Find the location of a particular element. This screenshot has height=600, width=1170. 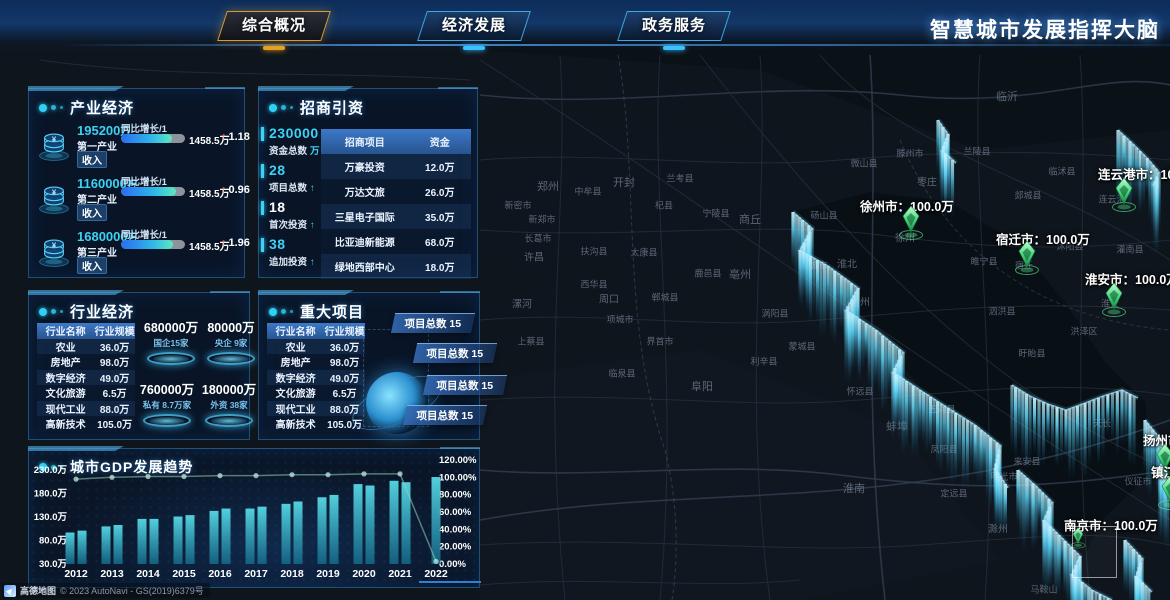

svg-text: 130.0万 is located at coordinates (51, 517).